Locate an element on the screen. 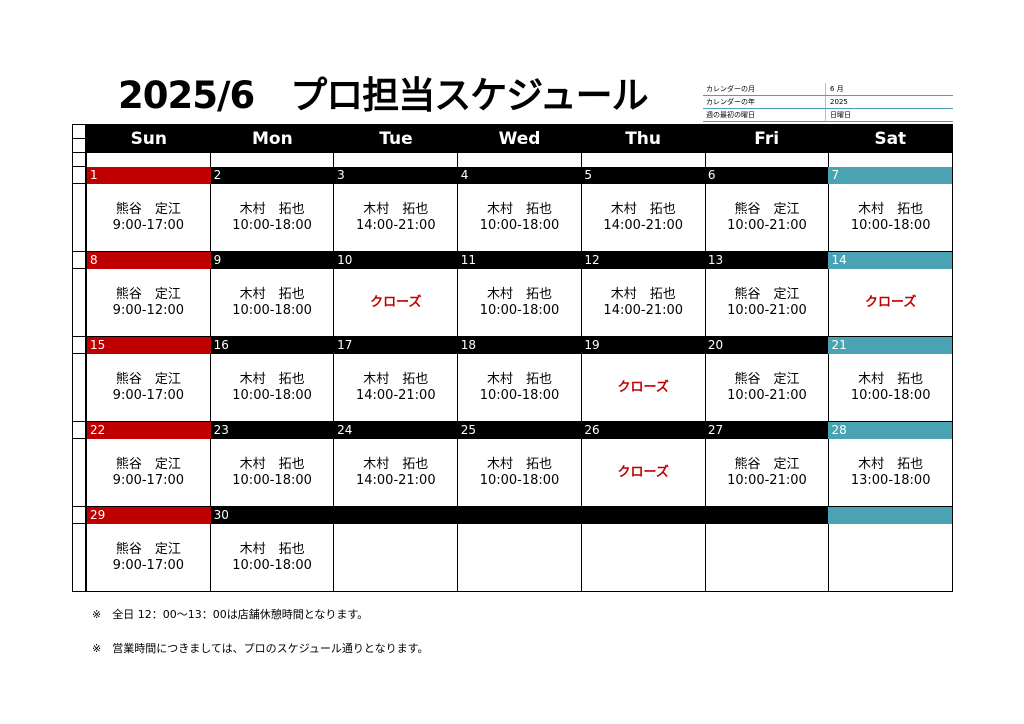  date-number: 6 is located at coordinates (766, 175).